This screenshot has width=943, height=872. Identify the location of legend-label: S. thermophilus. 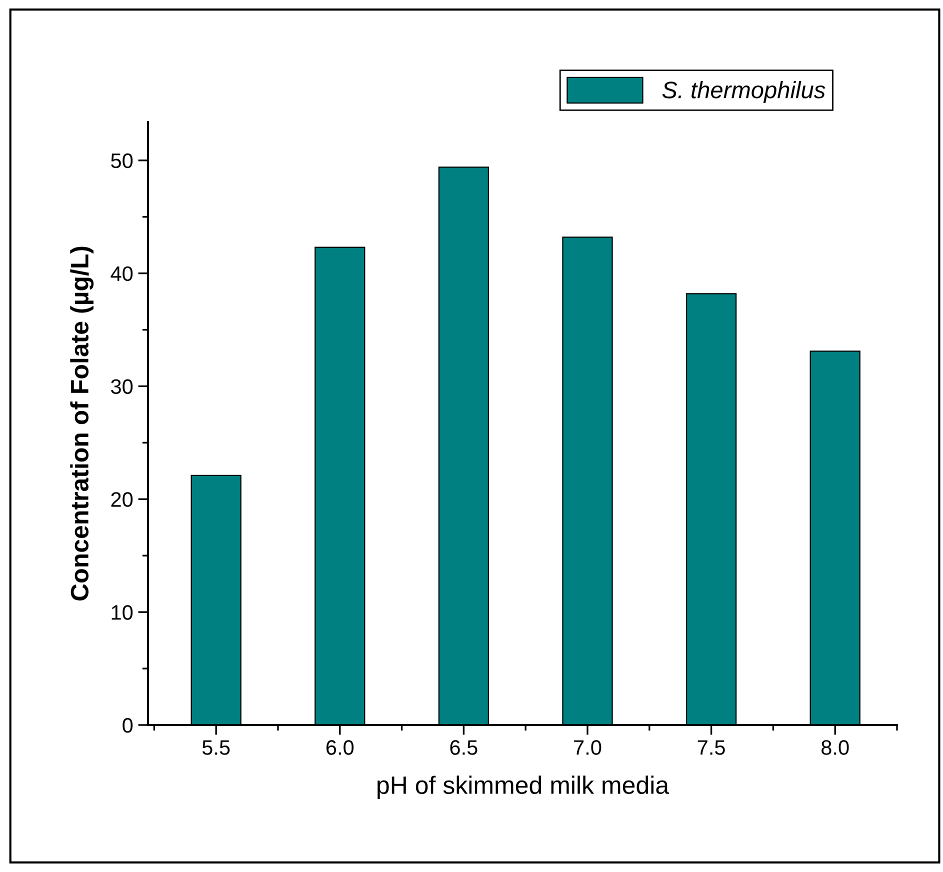
(744, 92).